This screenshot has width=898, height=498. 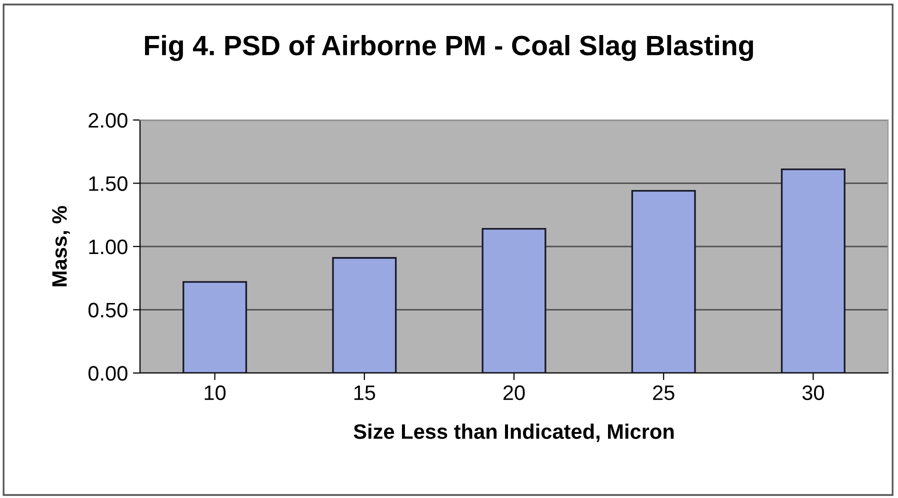 What do you see at coordinates (813, 392) in the screenshot?
I see `x-tick-label: 30` at bounding box center [813, 392].